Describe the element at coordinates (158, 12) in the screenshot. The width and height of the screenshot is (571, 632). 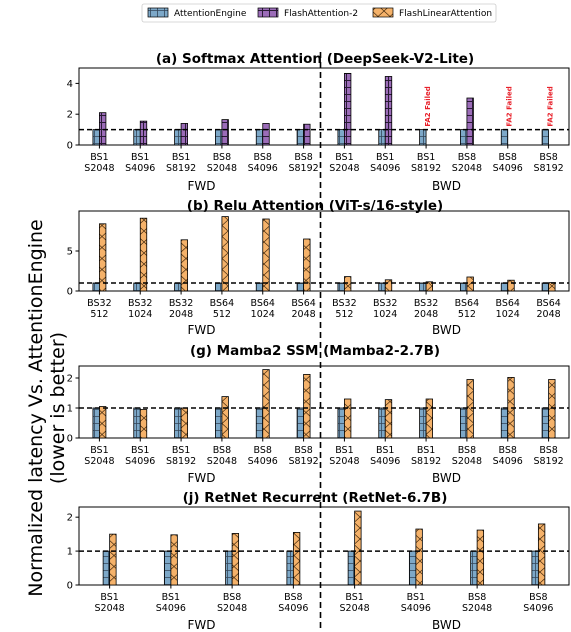
I see `legend-swatch-attentionengine` at that location.